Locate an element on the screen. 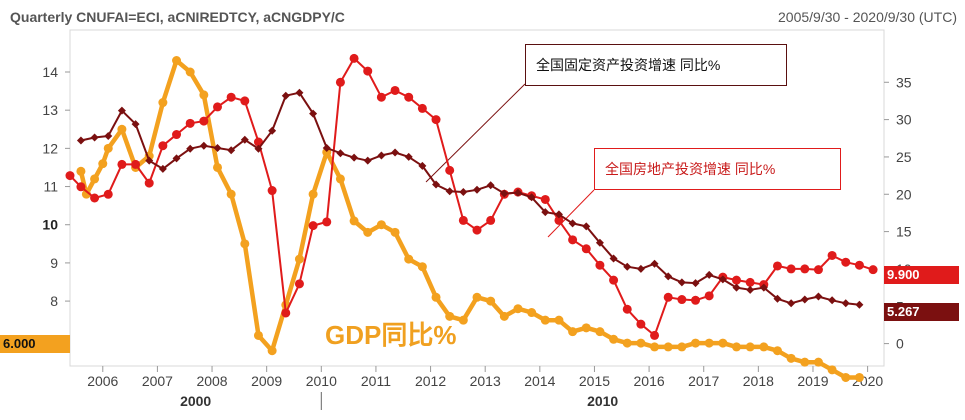 This screenshot has width=965, height=420. y-left-tick-label: 8 is located at coordinates (54, 301).